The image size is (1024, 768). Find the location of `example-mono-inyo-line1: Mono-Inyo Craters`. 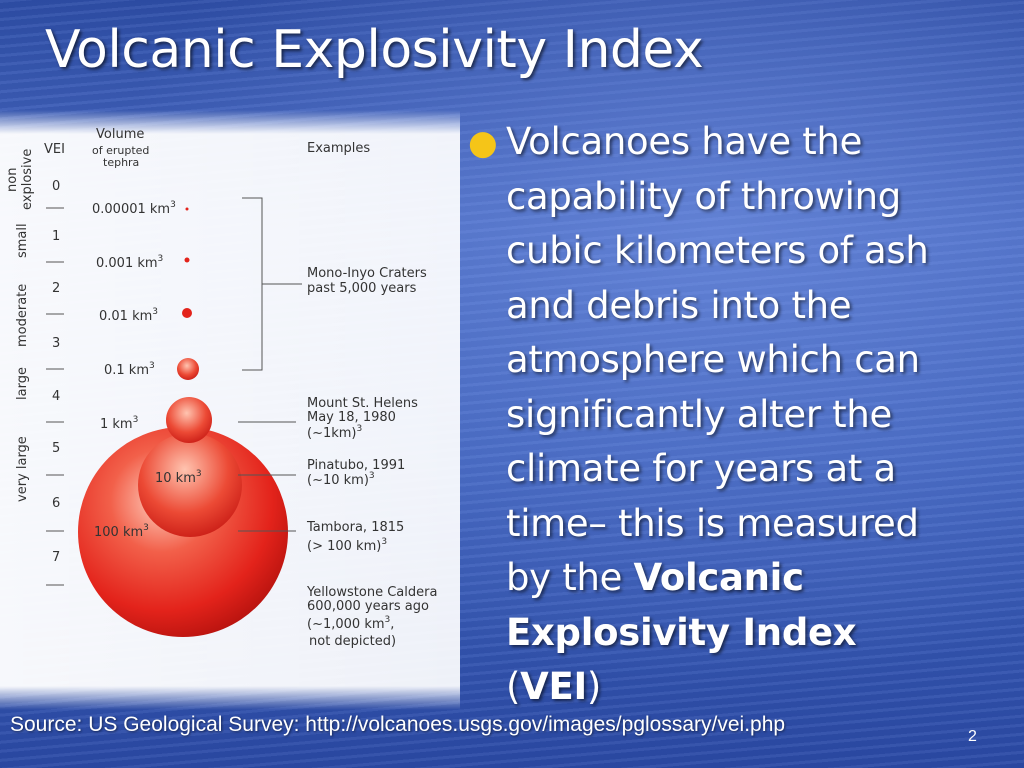

example-mono-inyo-line1: Mono-Inyo Craters is located at coordinates (367, 273).